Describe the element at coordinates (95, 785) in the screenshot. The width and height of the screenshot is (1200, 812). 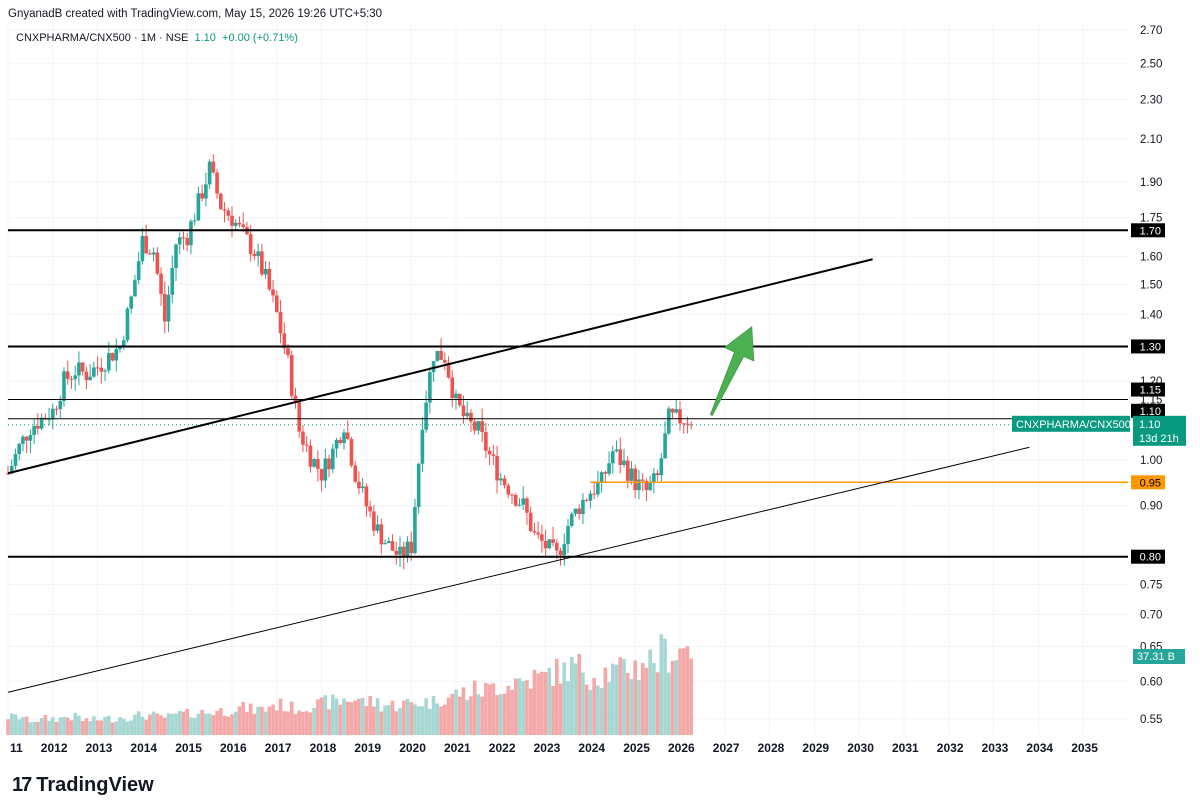
I see `brand-name: TradingView` at that location.